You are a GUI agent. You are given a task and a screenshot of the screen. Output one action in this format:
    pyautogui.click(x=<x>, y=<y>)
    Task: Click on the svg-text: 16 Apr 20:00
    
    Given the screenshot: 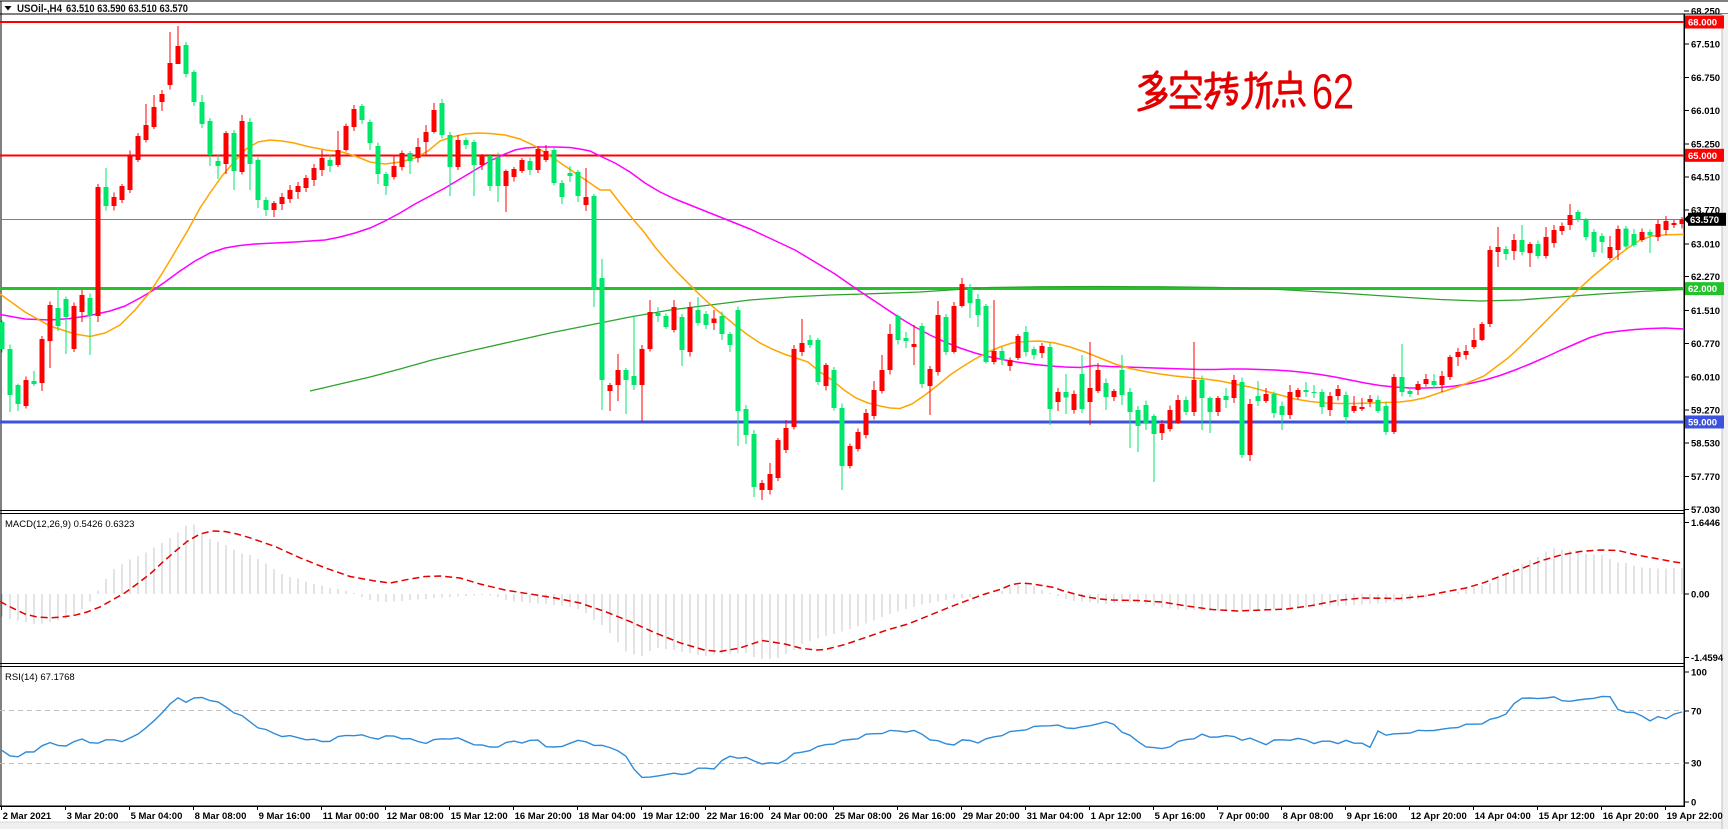 What is the action you would take?
    pyautogui.click(x=1631, y=816)
    